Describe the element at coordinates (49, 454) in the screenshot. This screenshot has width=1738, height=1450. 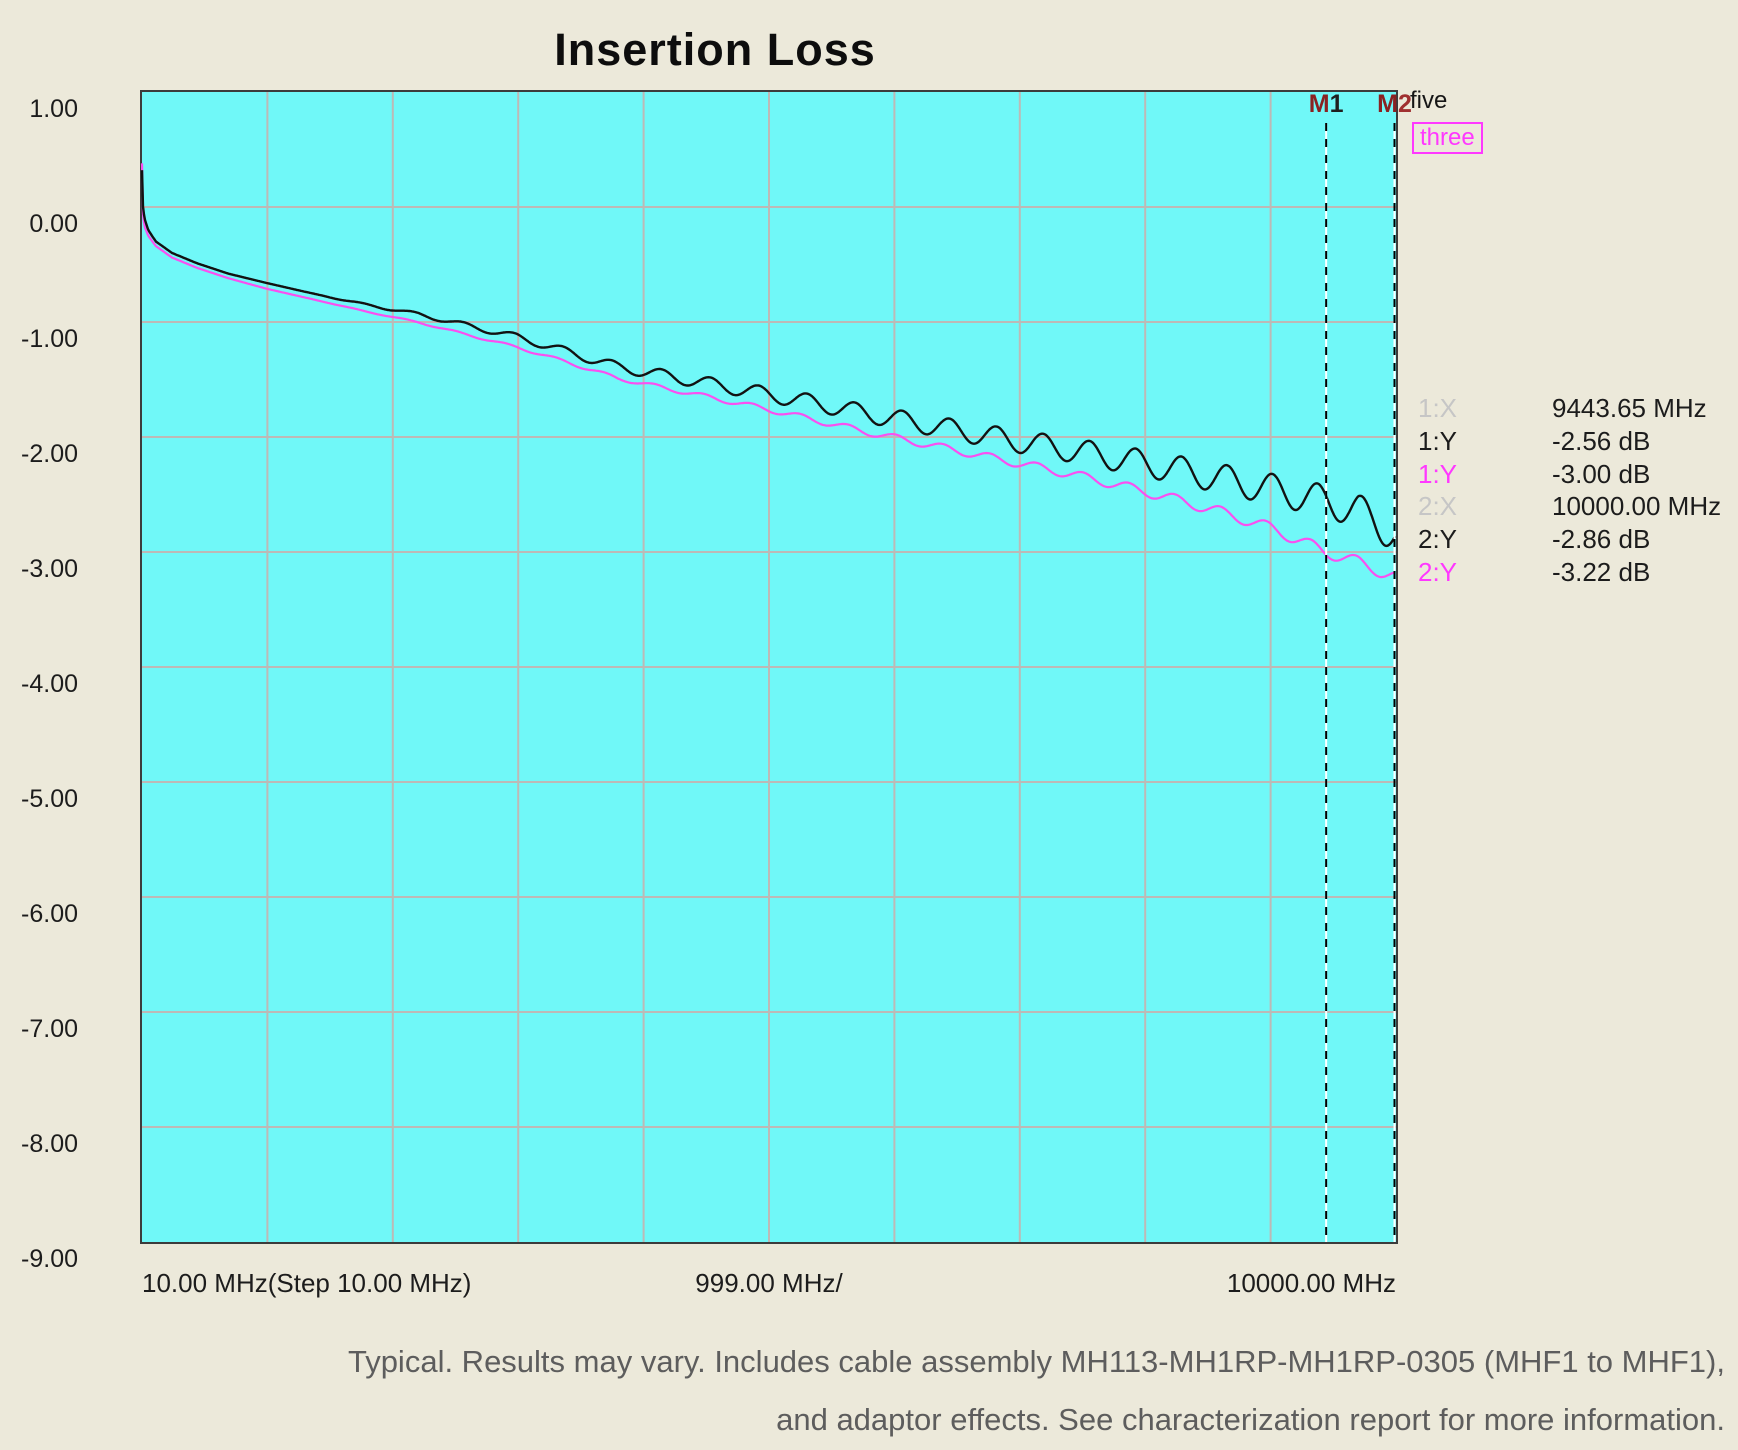
I see `y-tick-label: -2.00` at that location.